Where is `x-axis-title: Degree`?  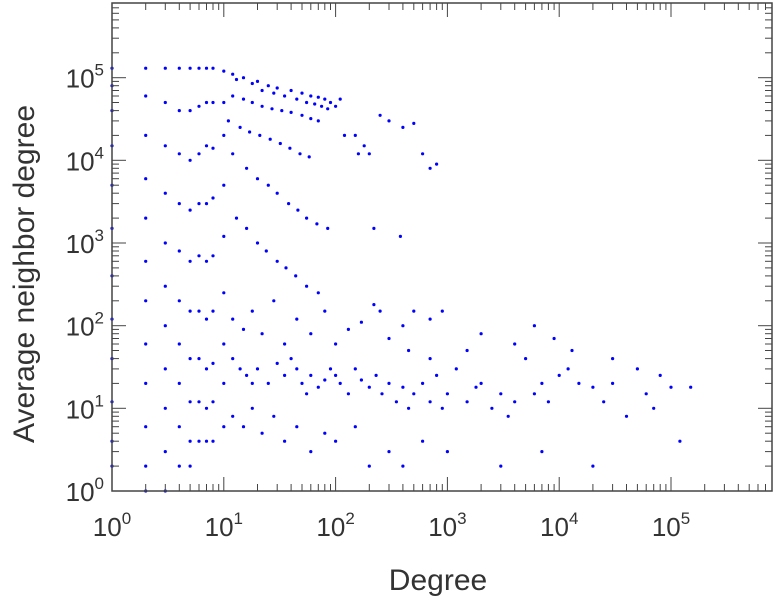
x-axis-title: Degree is located at coordinates (438, 580).